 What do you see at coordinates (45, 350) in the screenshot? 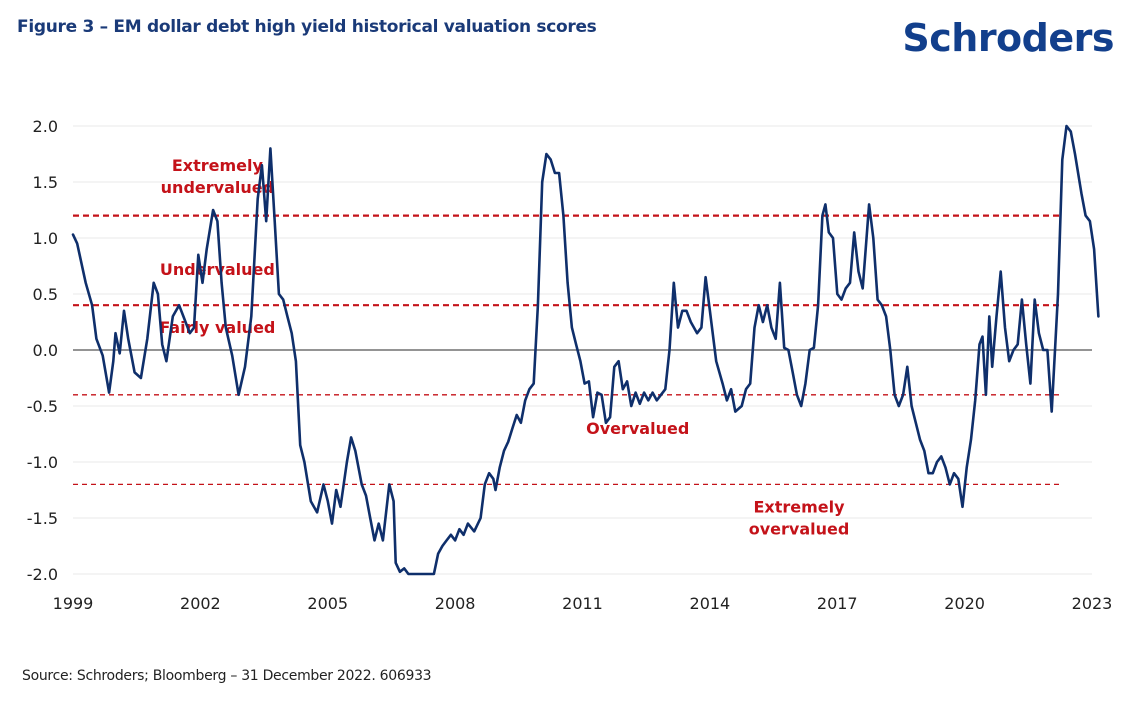
I see `y-tick-label: 0.0` at bounding box center [45, 350].